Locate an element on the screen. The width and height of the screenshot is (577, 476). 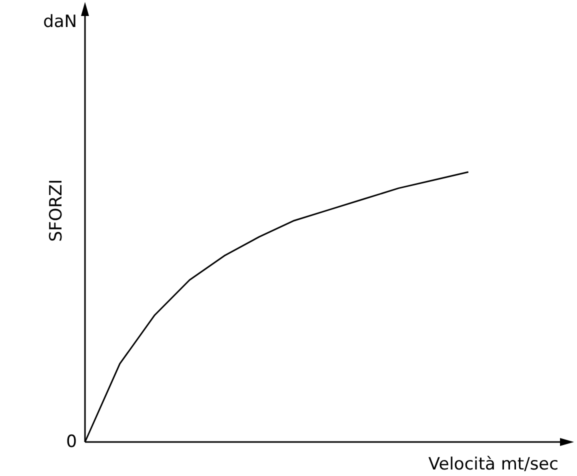
x-axis-title: Velocità mt/sec is located at coordinates (493, 464).